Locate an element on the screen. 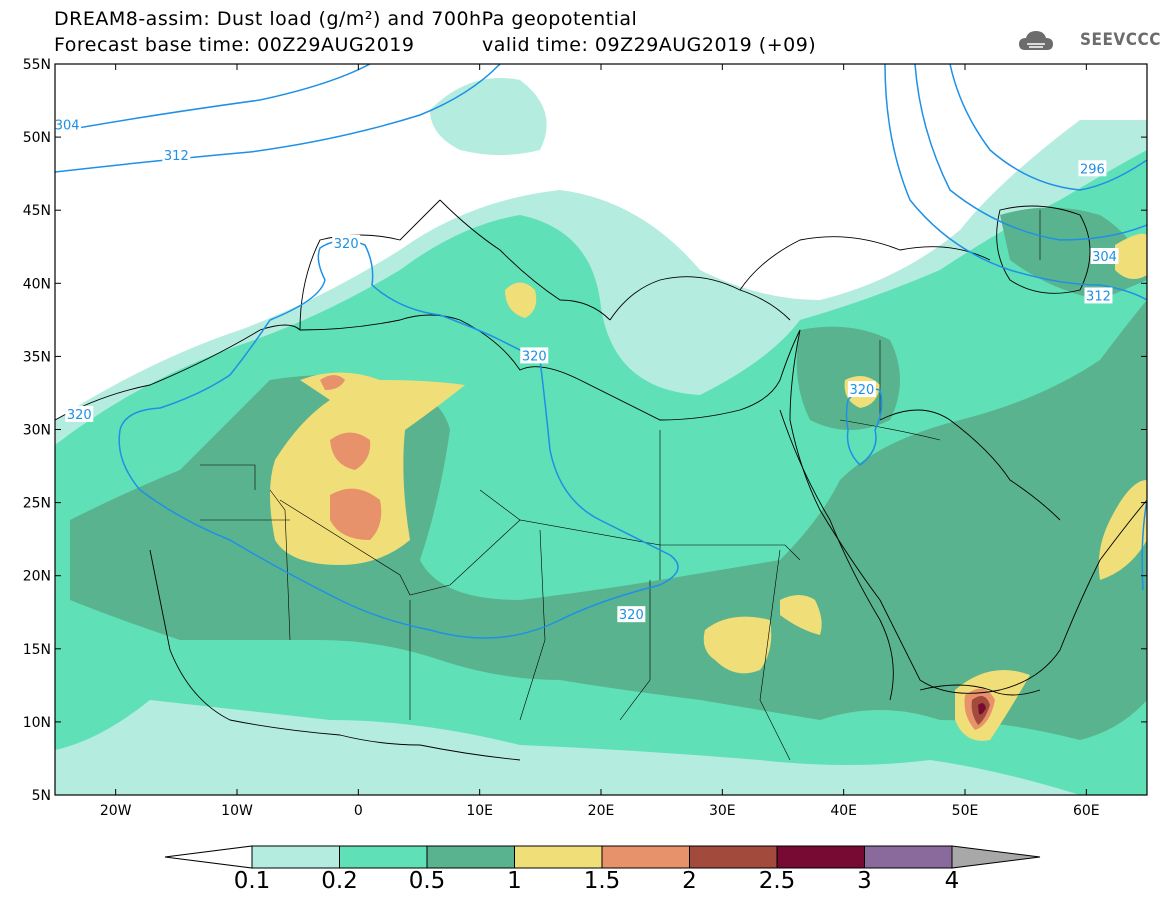 The width and height of the screenshot is (1165, 907). contour-296-east is located at coordinates (1048, 127).